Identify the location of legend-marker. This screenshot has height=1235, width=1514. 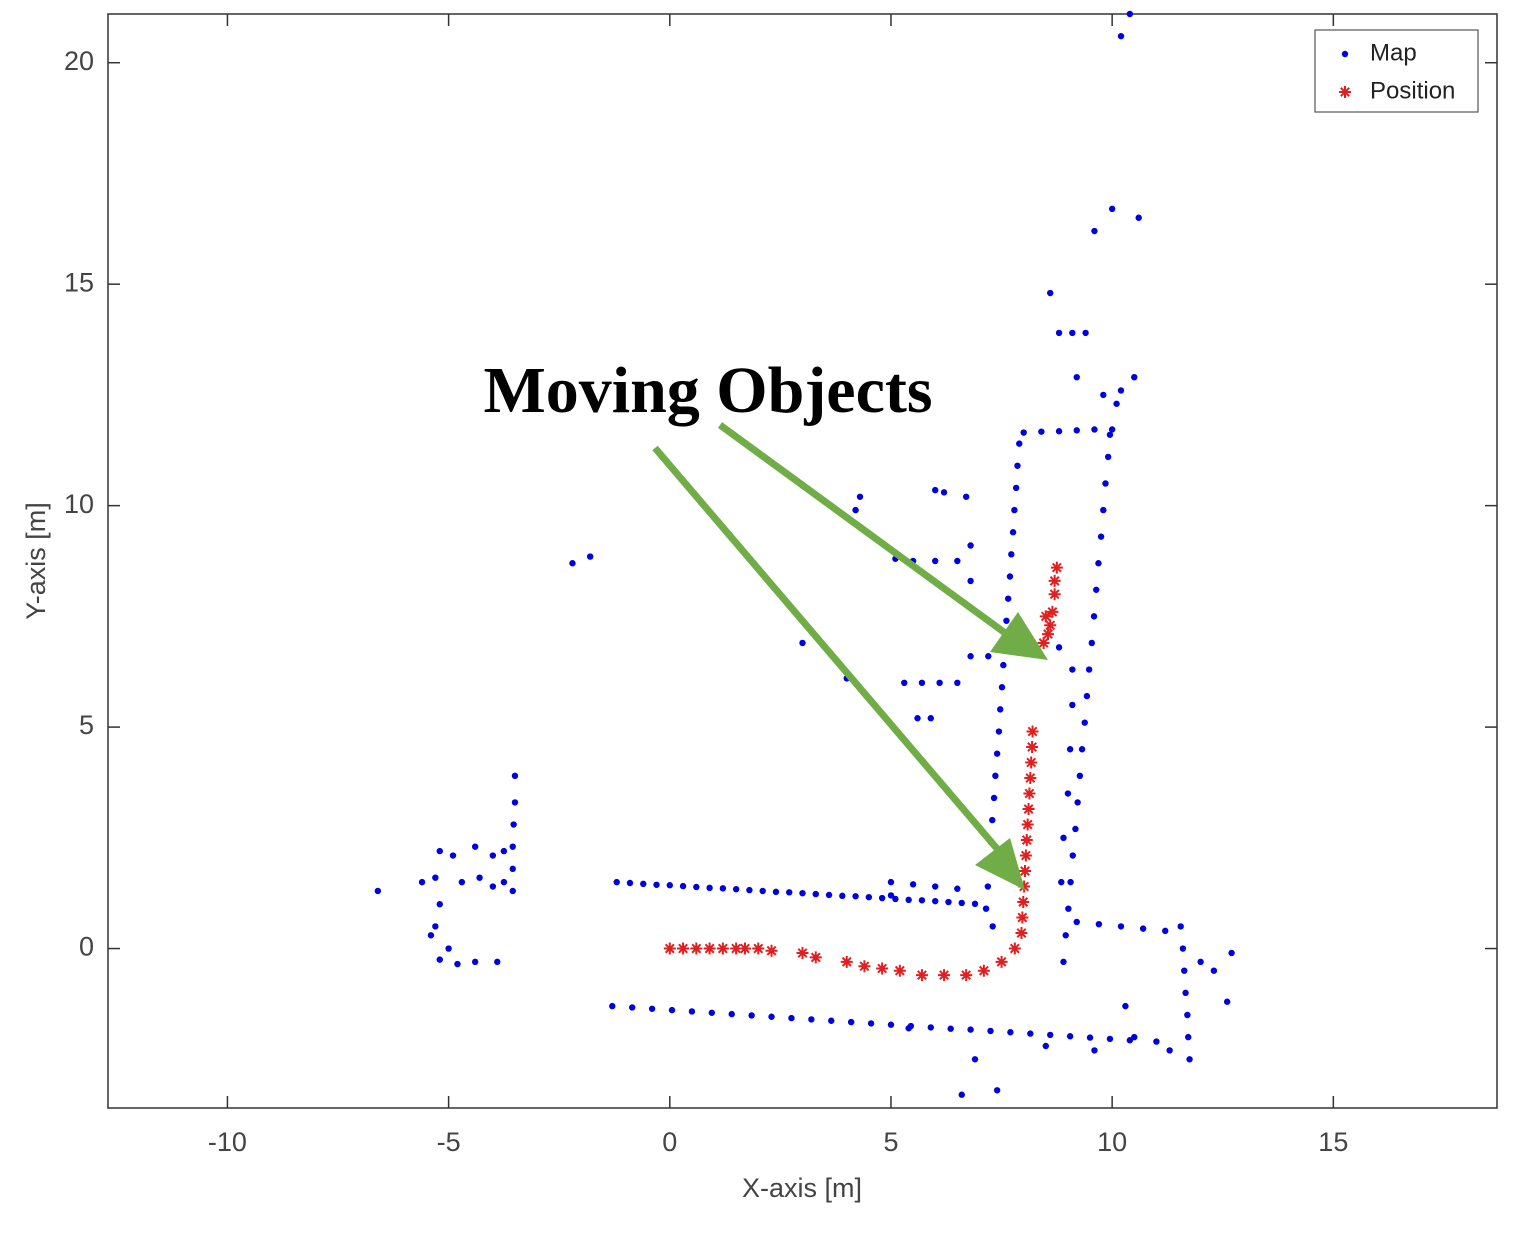
(1345, 92).